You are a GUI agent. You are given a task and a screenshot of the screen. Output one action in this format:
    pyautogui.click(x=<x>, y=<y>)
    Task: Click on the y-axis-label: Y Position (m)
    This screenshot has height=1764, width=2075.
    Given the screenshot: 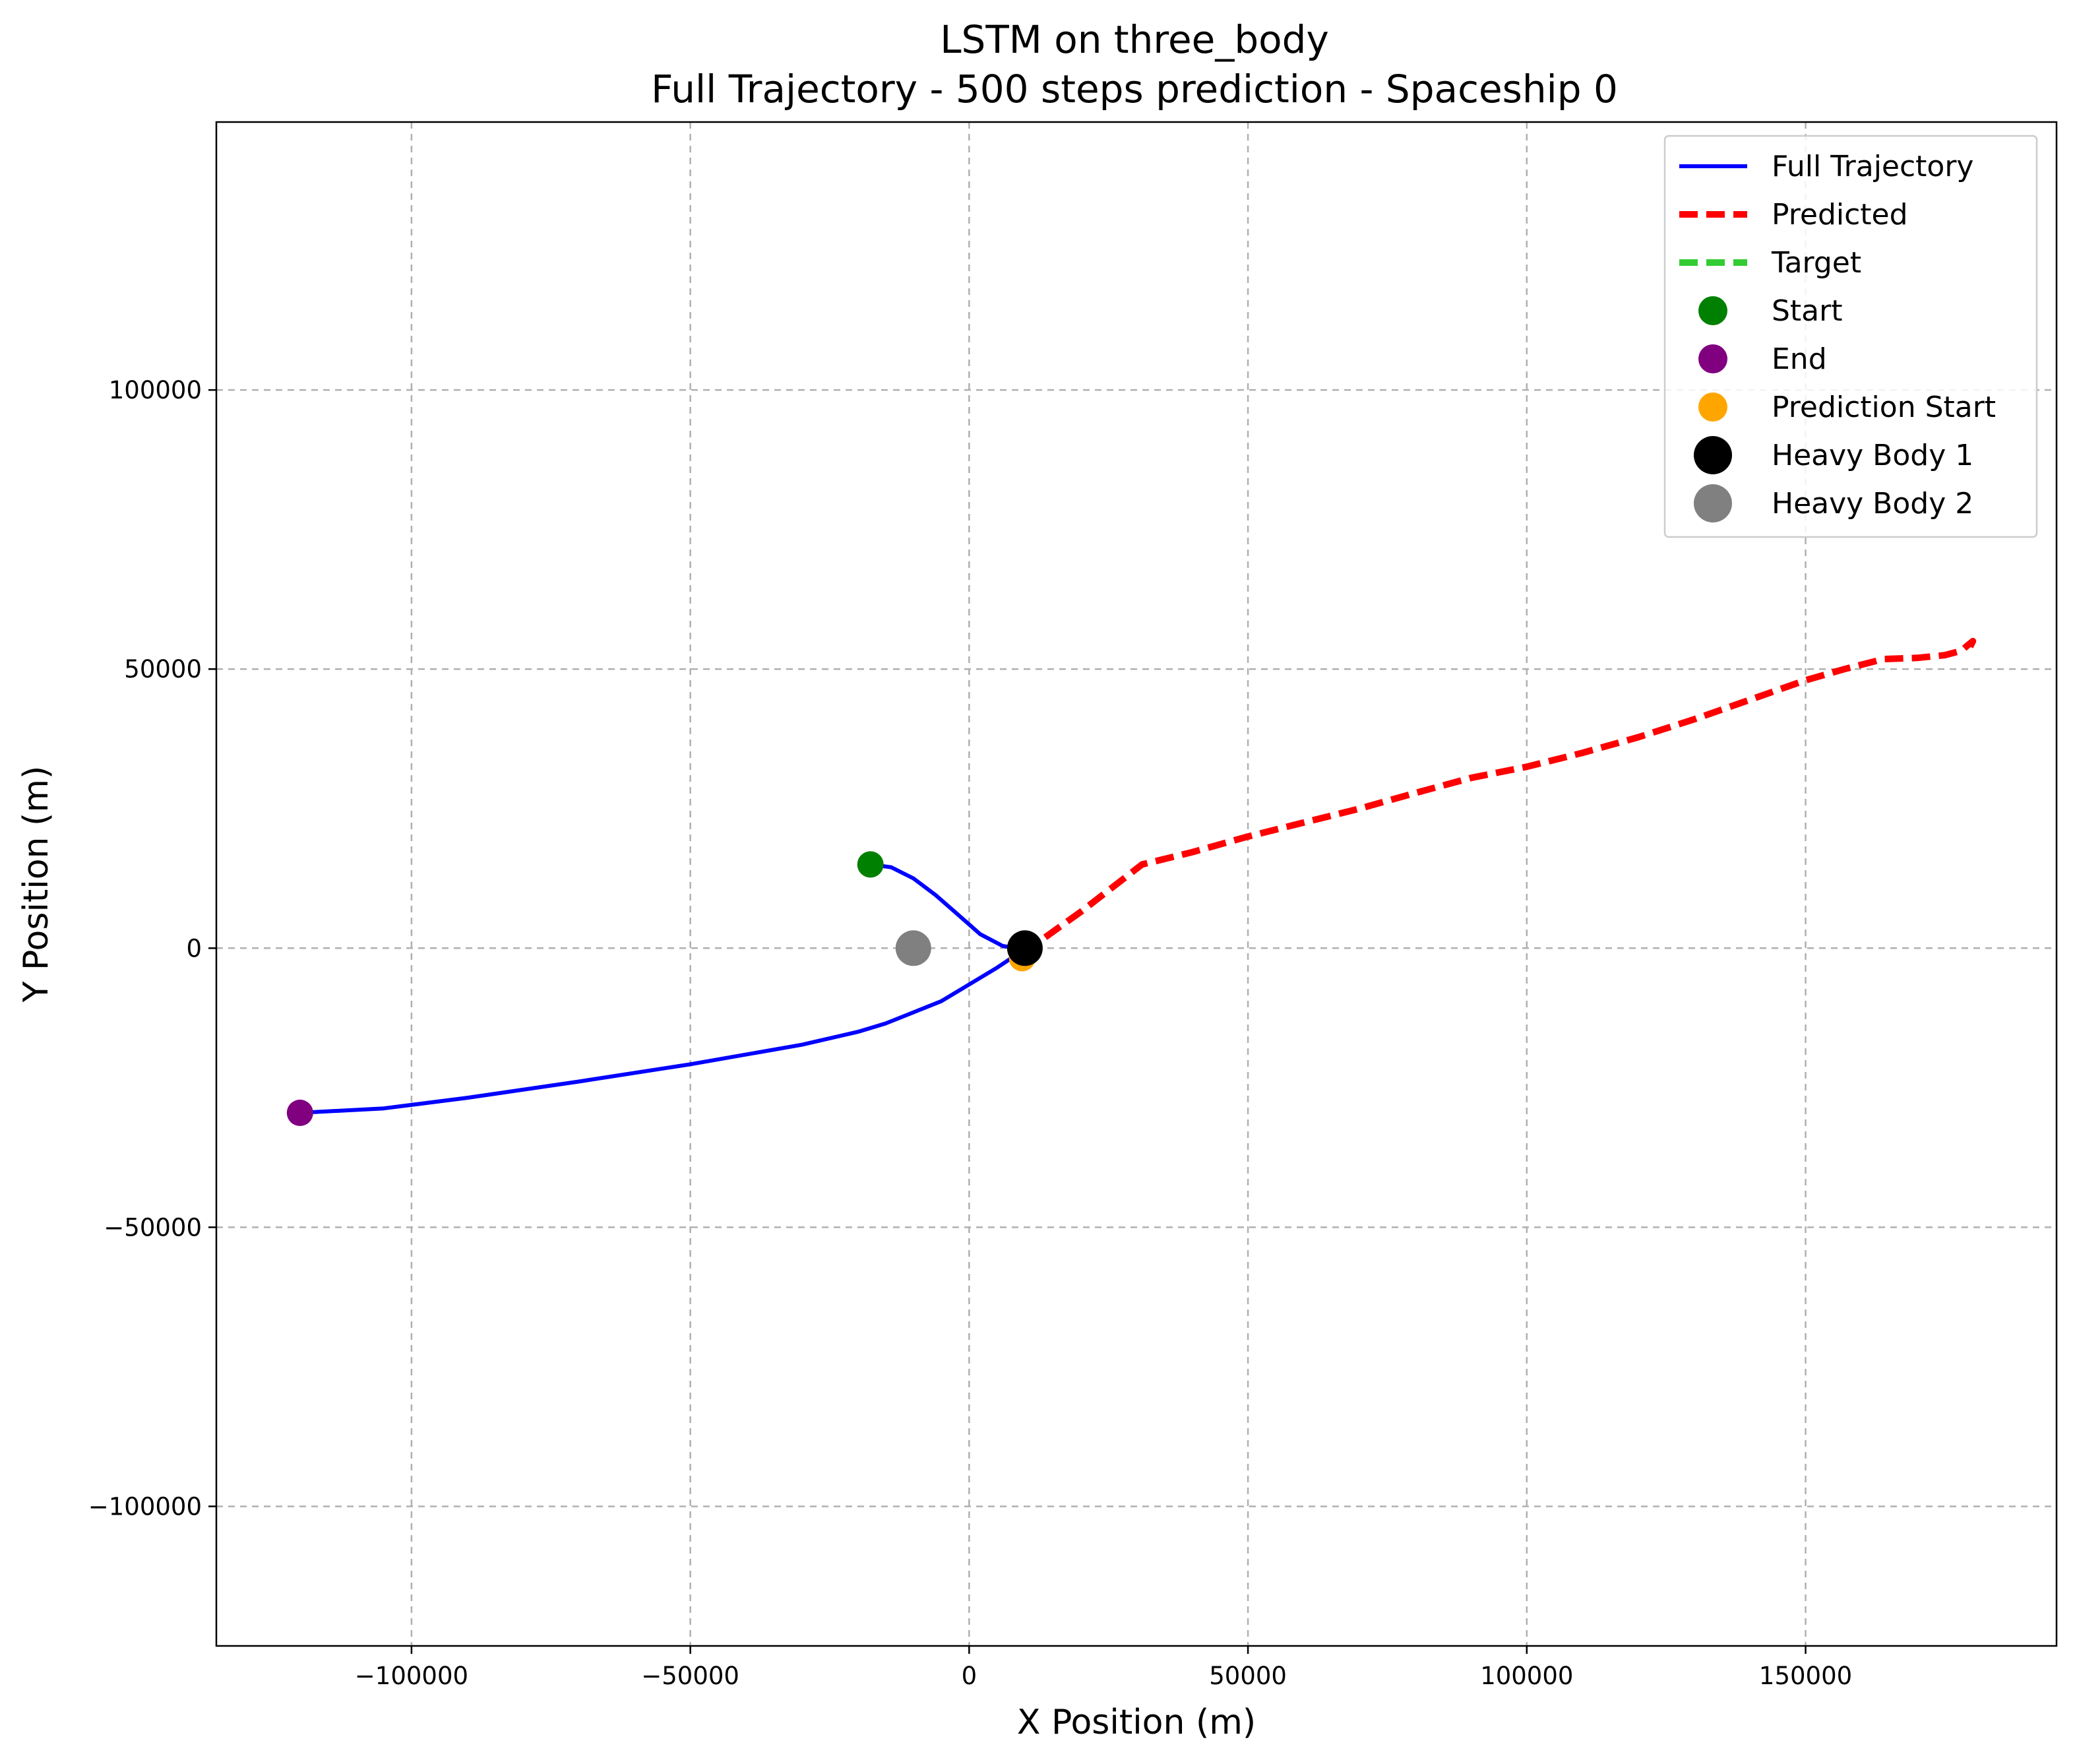 What is the action you would take?
    pyautogui.click(x=36, y=884)
    